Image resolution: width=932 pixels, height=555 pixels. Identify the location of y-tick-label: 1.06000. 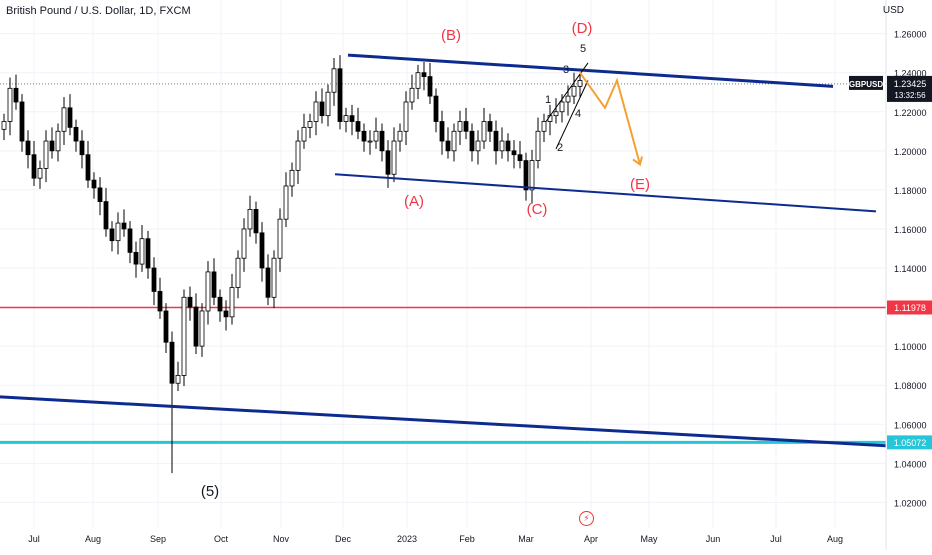
(910, 425).